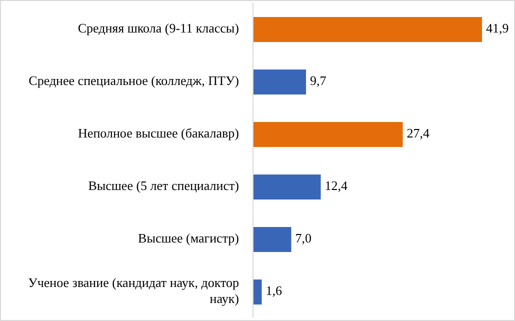  What do you see at coordinates (318, 80) in the screenshot?
I see `data-label: 9,7` at bounding box center [318, 80].